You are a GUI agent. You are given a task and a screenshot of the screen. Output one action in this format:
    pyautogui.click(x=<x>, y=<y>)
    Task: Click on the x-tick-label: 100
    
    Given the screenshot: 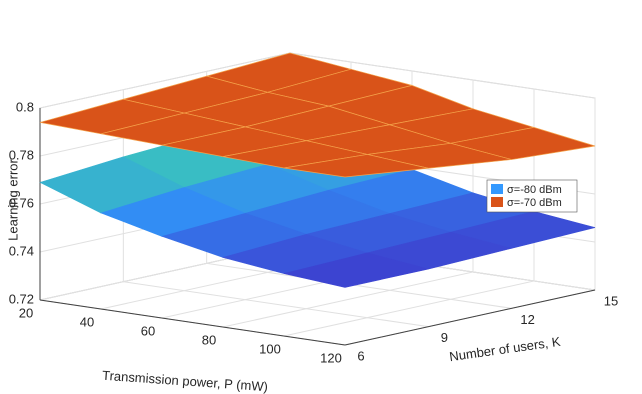 What is the action you would take?
    pyautogui.click(x=270, y=348)
    